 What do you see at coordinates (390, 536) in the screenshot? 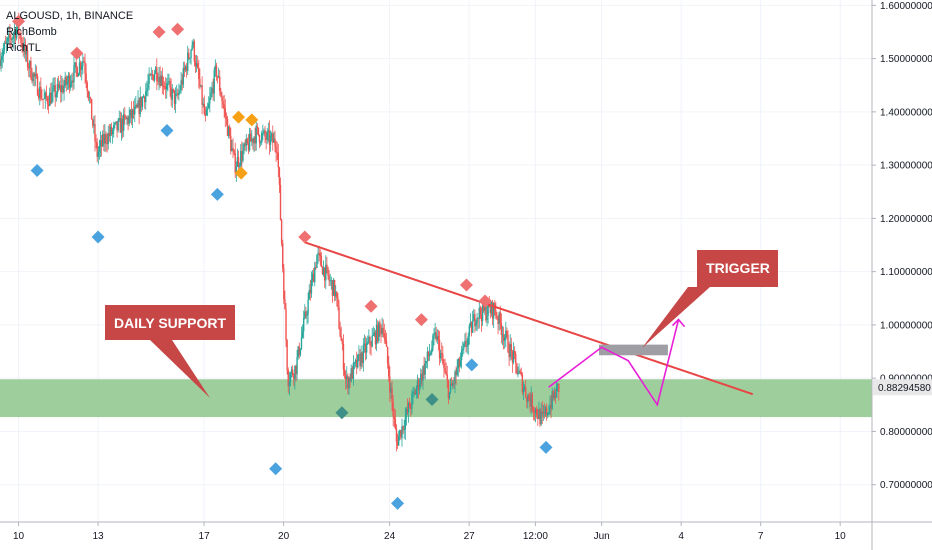
I see `x-tick-label-4: 24` at bounding box center [390, 536].